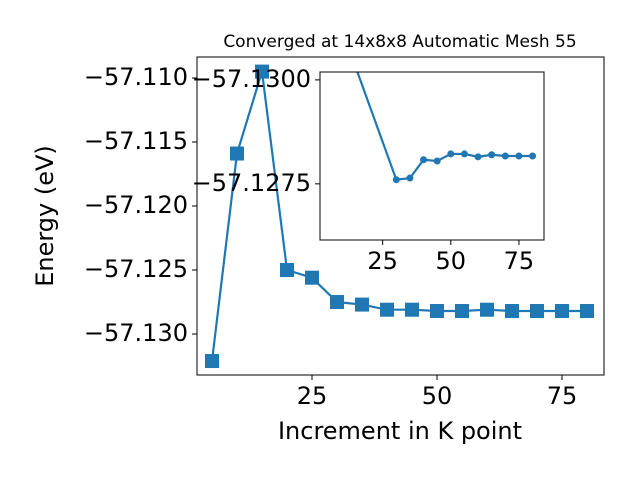 The image size is (640, 480). What do you see at coordinates (136, 269) in the screenshot?
I see `y-tick-label: −57.125` at bounding box center [136, 269].